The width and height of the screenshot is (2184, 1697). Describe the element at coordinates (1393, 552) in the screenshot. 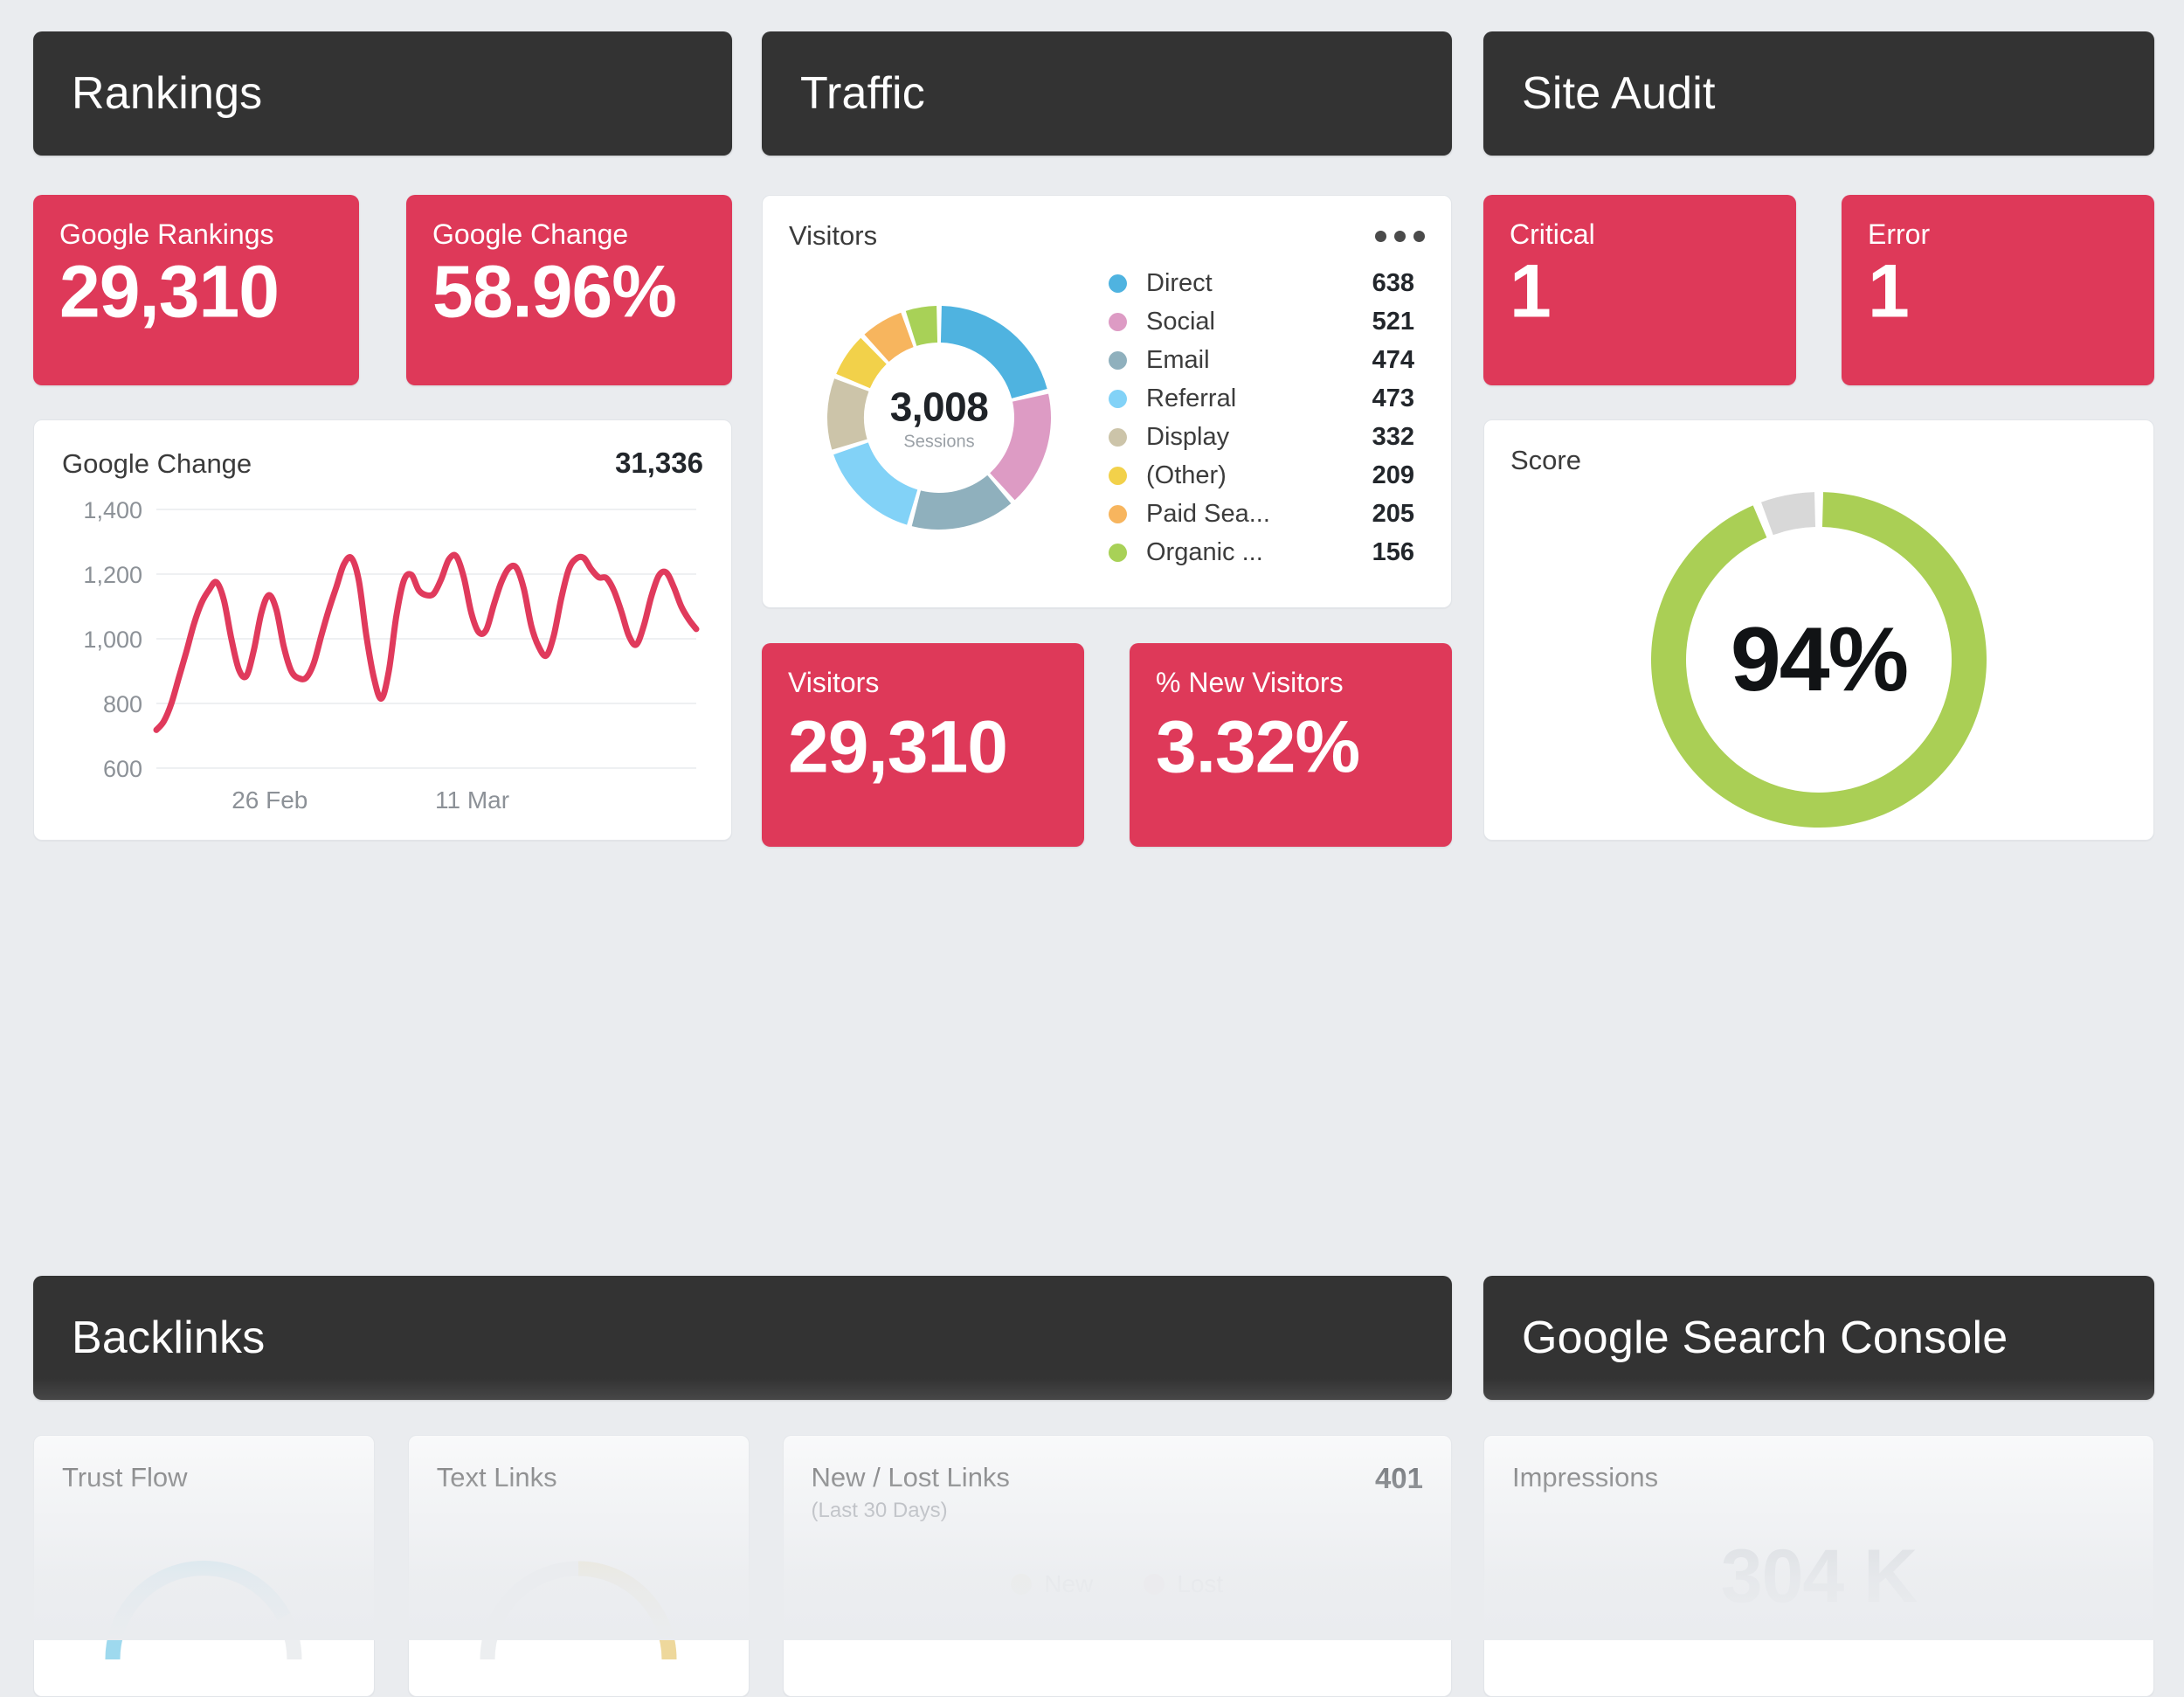

I see `legend-category-value: 156` at that location.